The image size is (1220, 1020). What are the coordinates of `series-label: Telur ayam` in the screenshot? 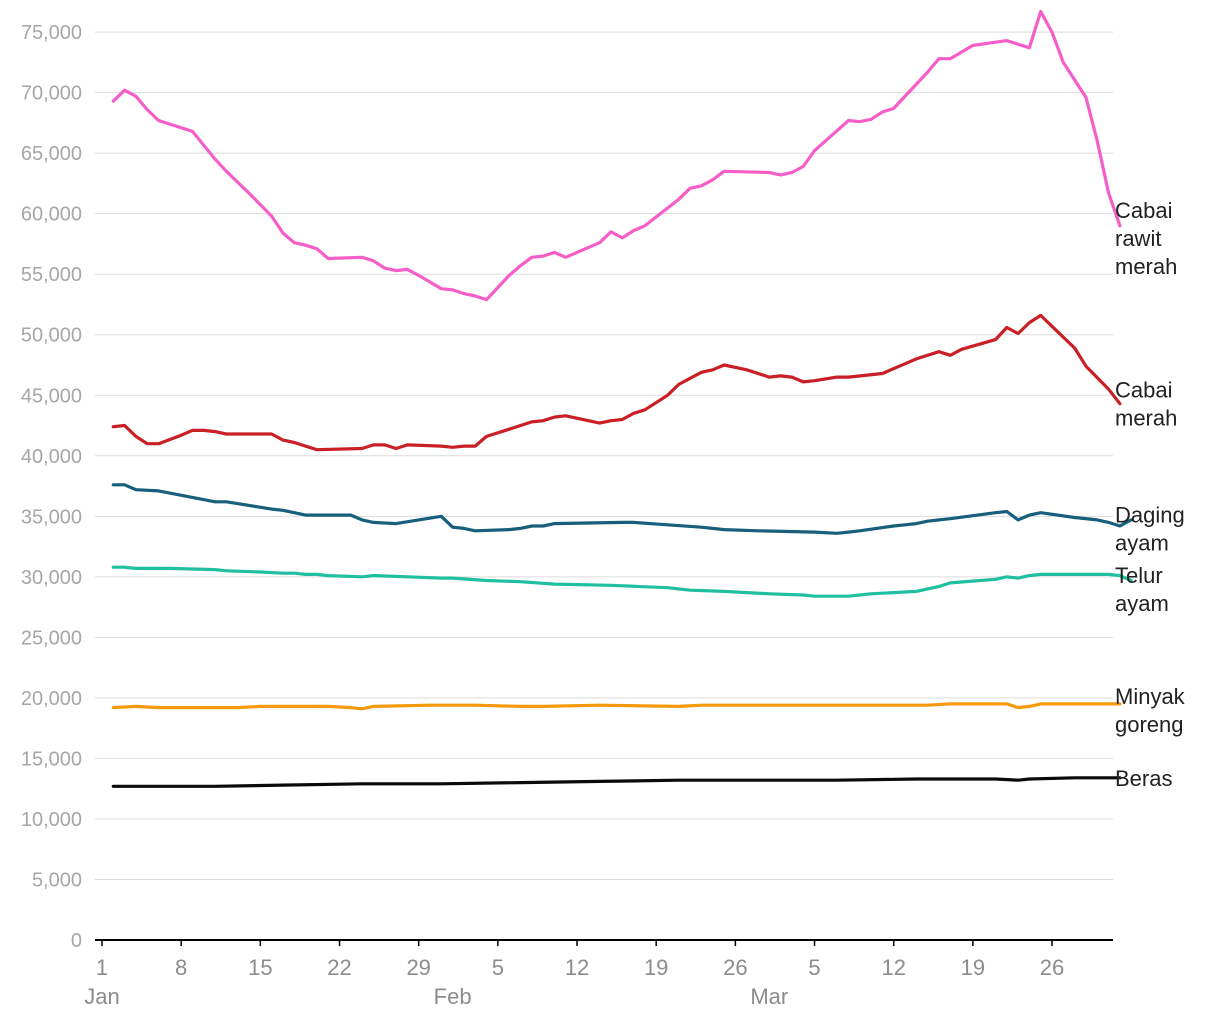 It's located at (1142, 589).